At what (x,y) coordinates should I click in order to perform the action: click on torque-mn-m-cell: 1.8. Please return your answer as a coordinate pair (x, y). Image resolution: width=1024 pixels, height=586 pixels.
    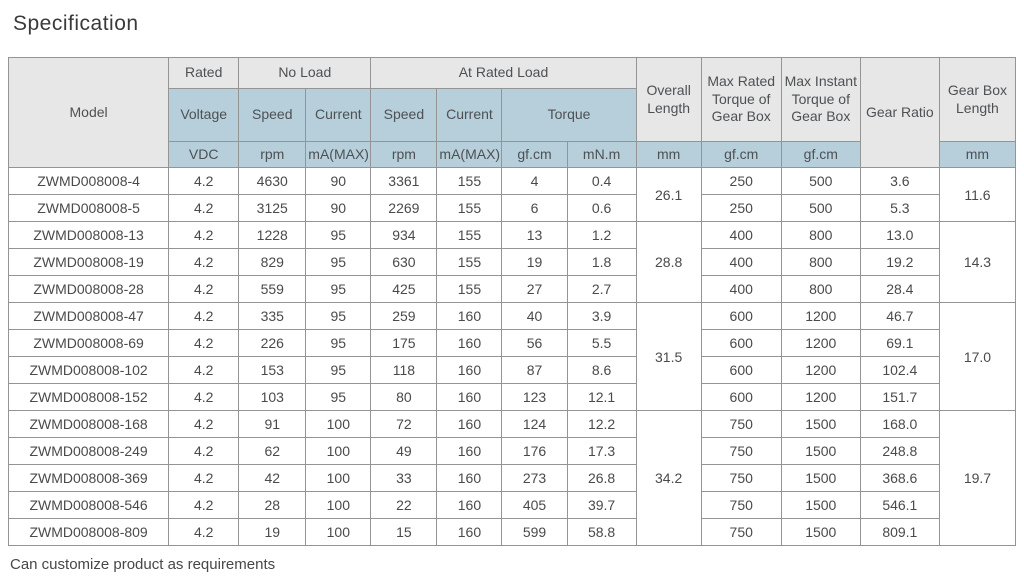
    Looking at the image, I should click on (601, 262).